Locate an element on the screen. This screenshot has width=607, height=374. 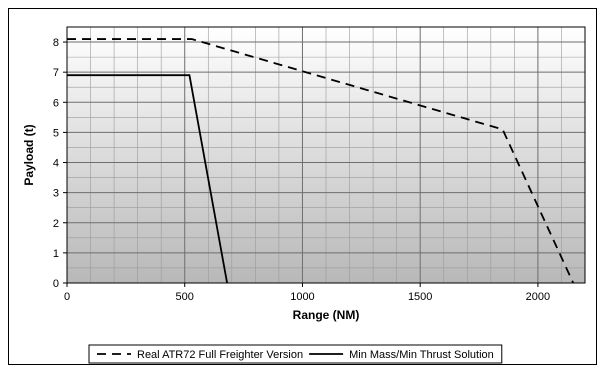
x-tick-label: 0 is located at coordinates (67, 297).